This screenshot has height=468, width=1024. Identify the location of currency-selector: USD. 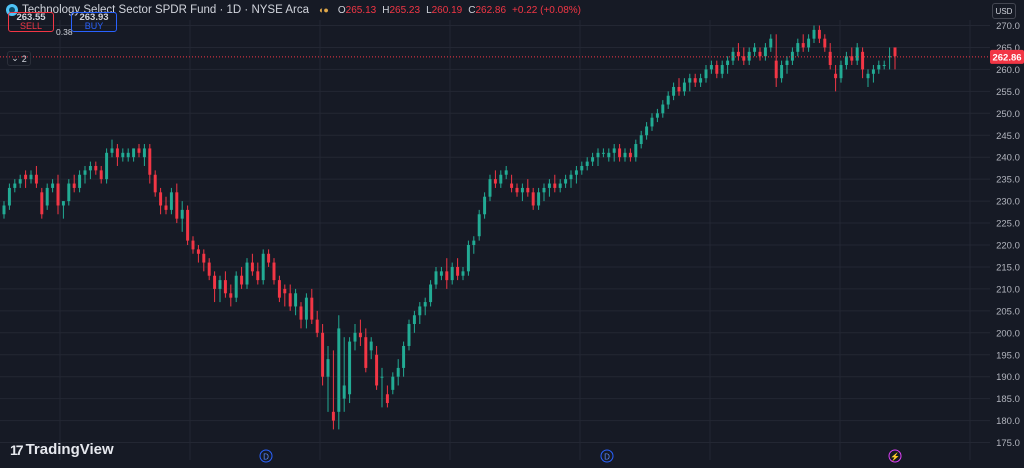
(1004, 11).